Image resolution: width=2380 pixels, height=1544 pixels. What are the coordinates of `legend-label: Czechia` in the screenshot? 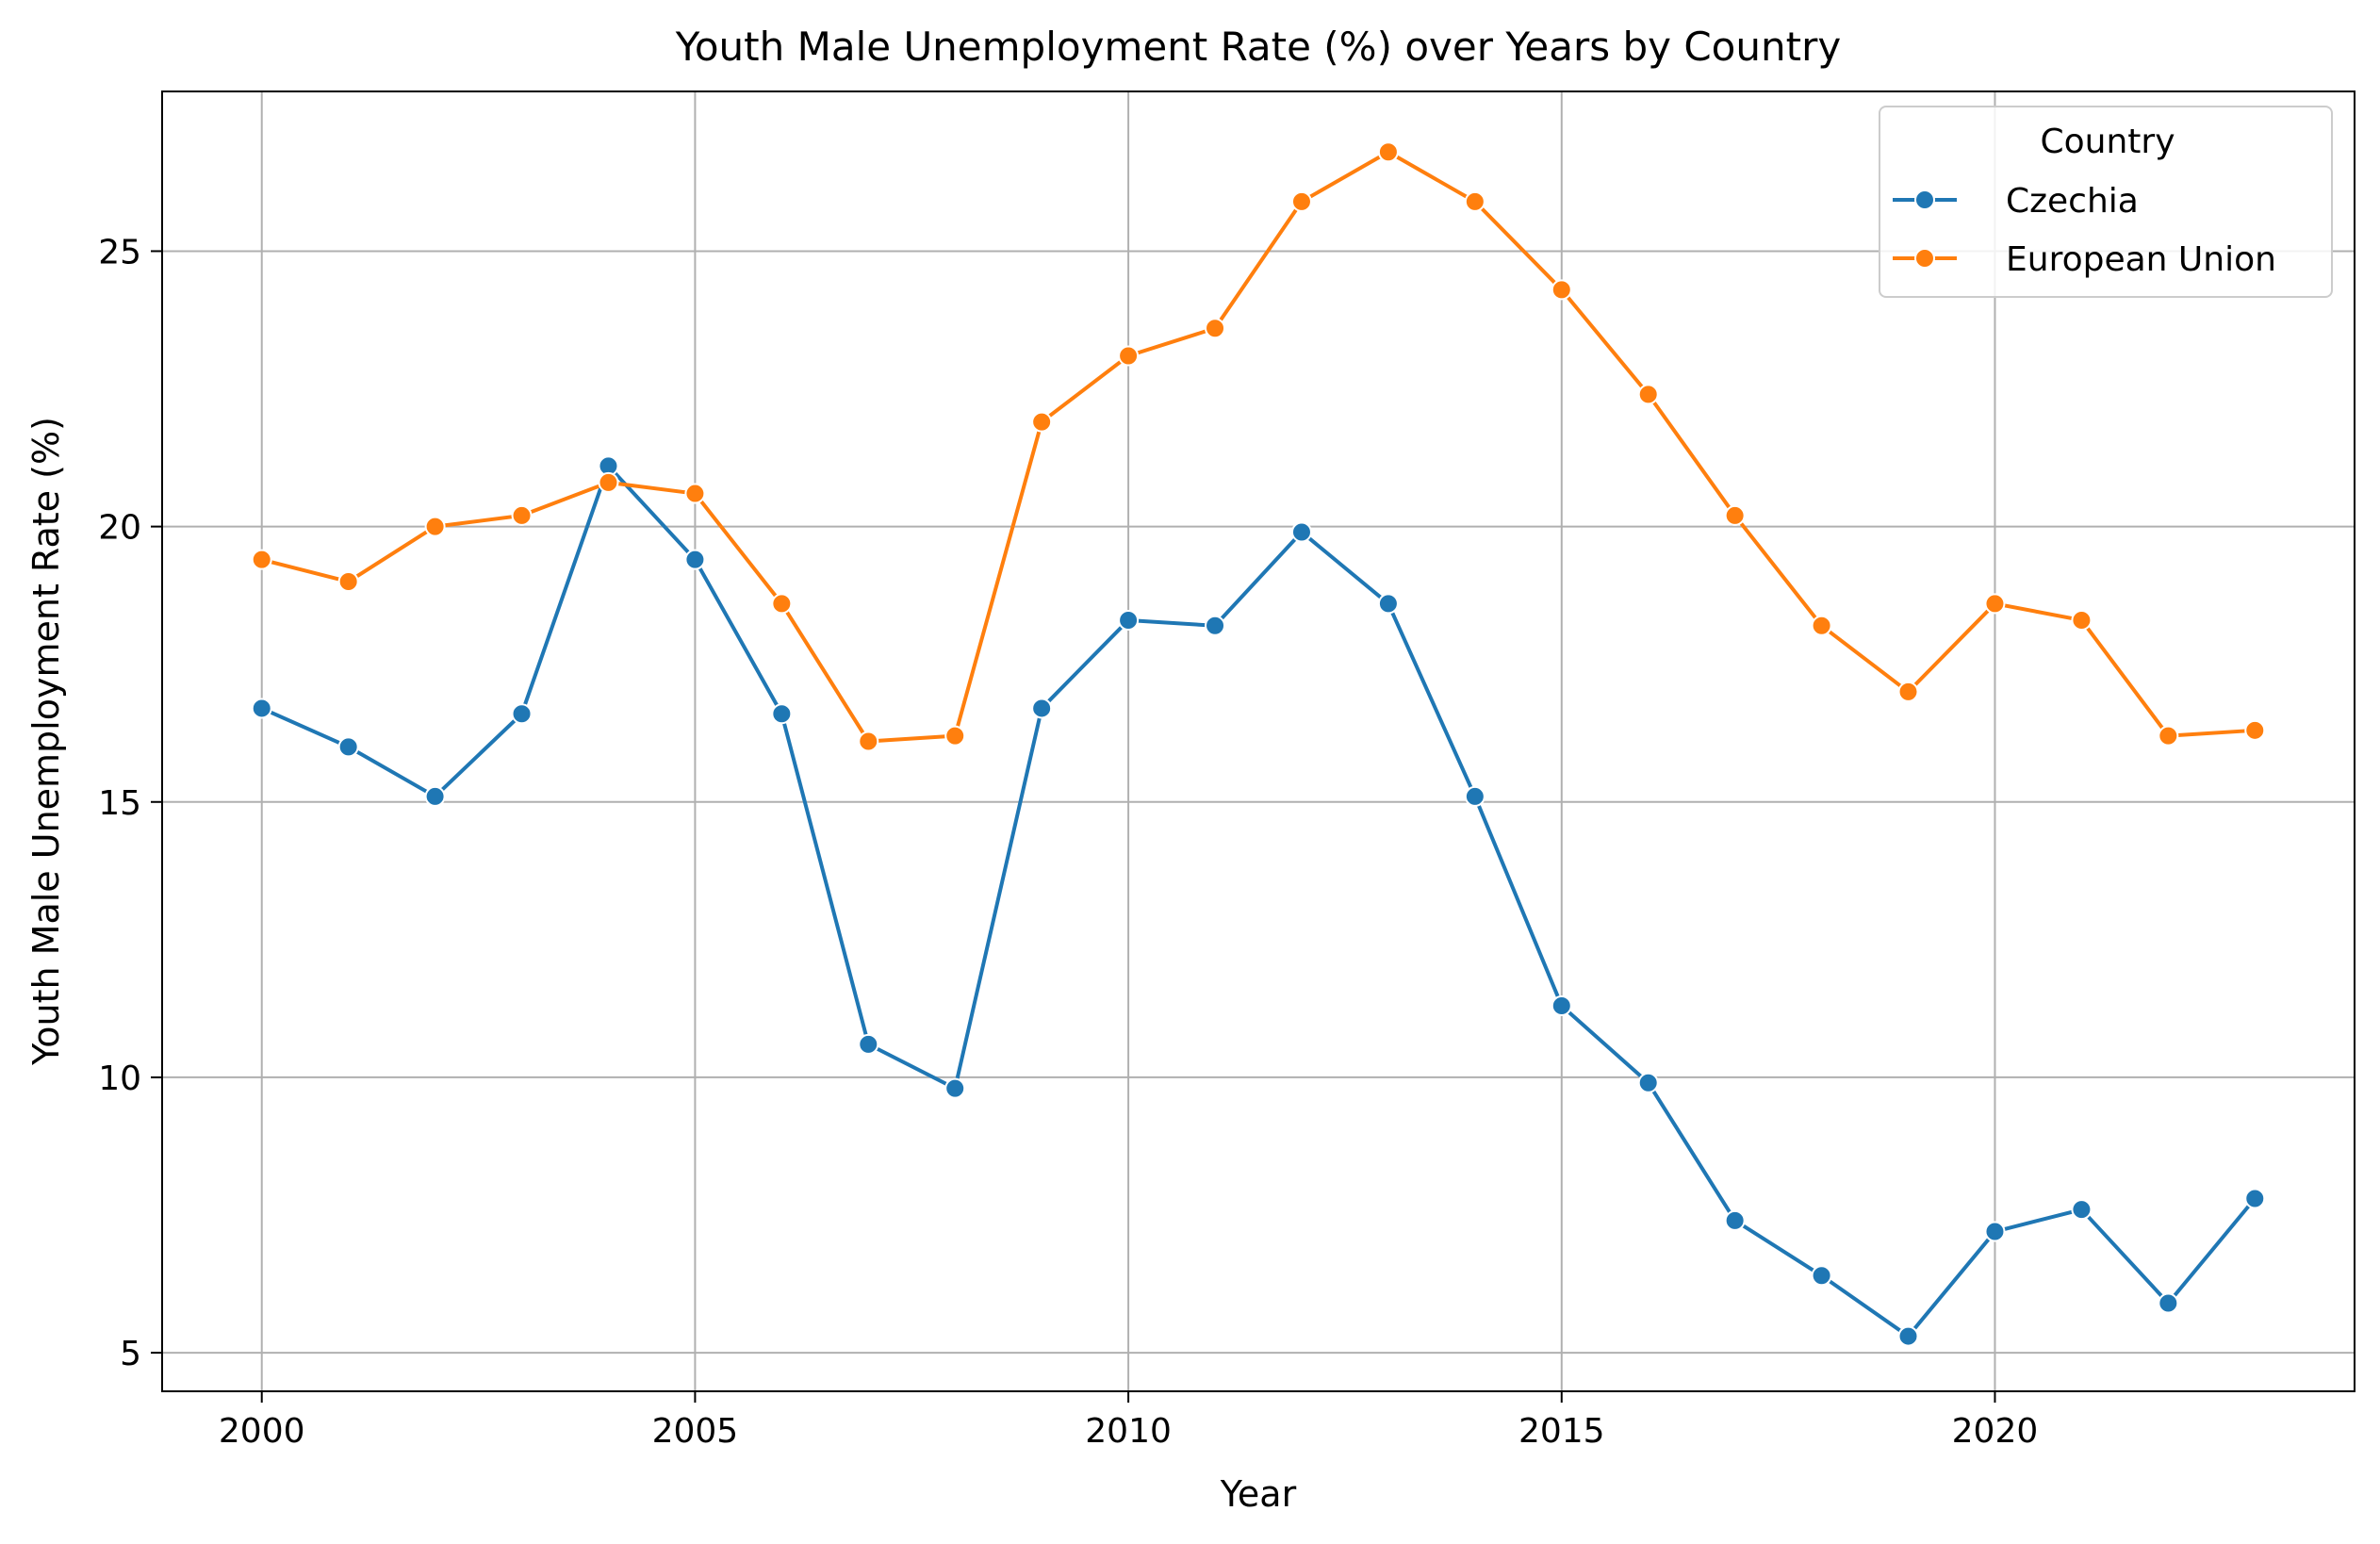 It's located at (2072, 201).